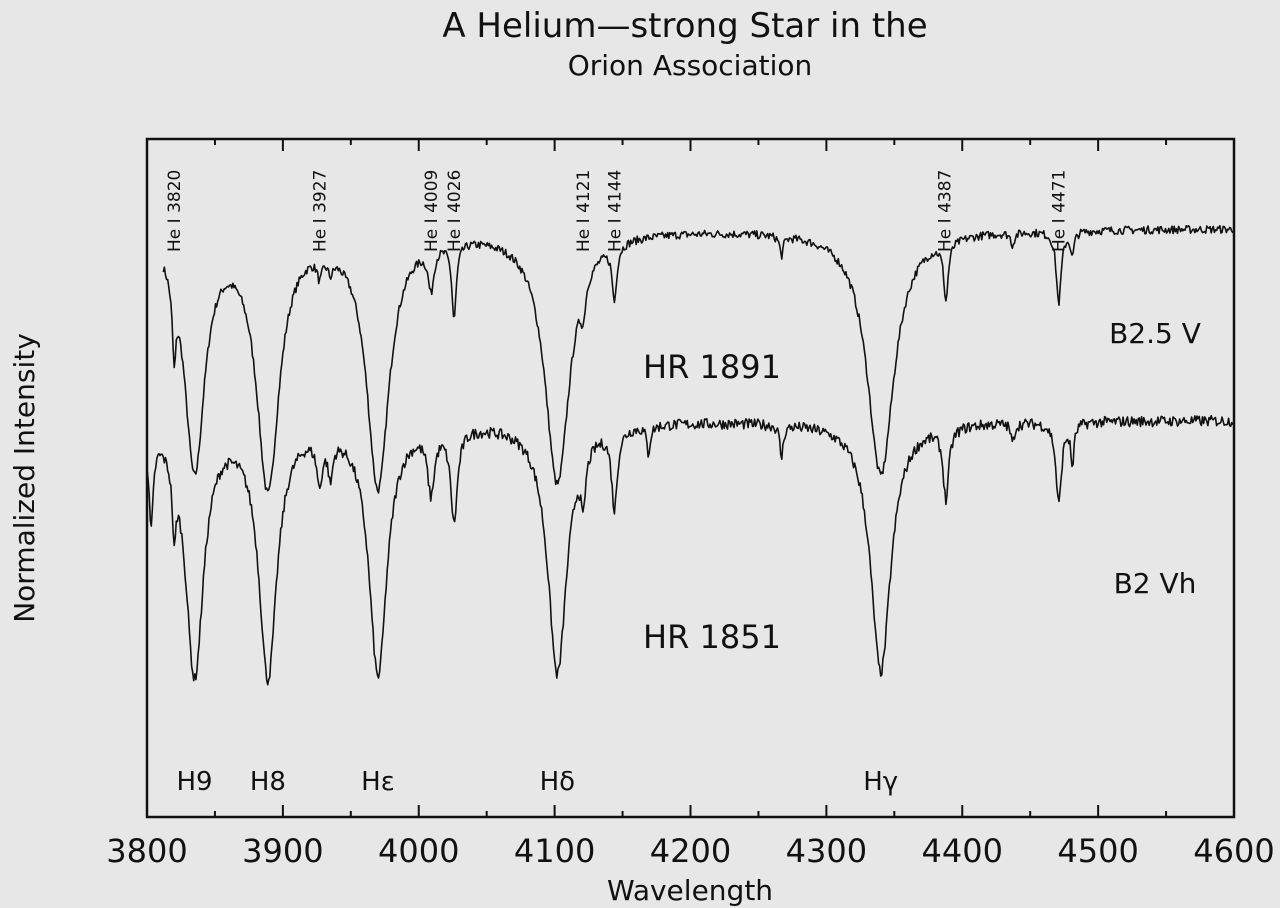 The height and width of the screenshot is (908, 1280). Describe the element at coordinates (946, 211) in the screenshot. I see `he-line-label: He I 4387` at that location.